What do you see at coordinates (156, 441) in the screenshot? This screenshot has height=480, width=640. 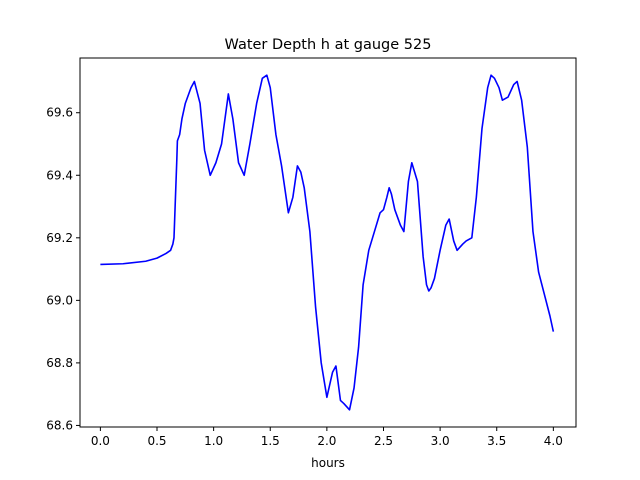 I see `x-tick-label: 0.5` at bounding box center [156, 441].